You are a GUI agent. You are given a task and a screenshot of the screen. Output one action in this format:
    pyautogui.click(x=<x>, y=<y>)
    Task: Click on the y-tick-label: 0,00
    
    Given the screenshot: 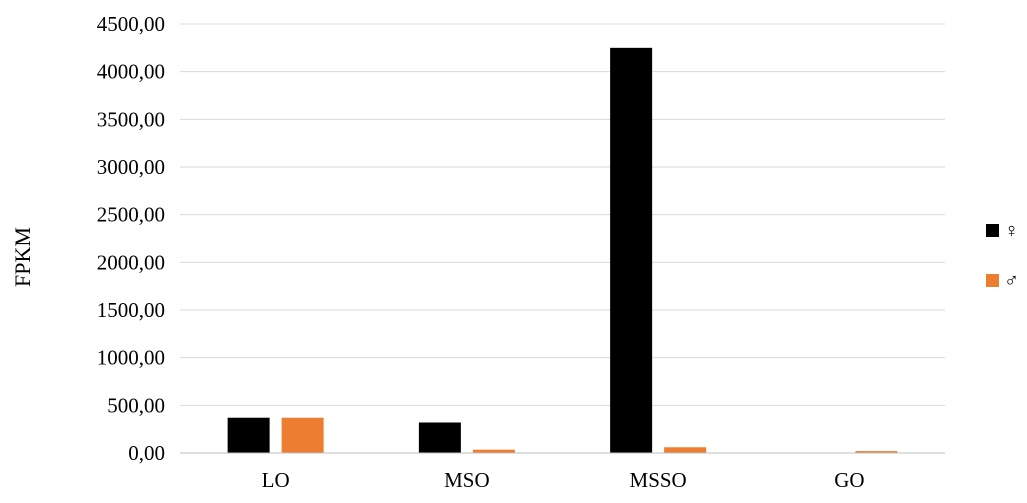 What is the action you would take?
    pyautogui.click(x=146, y=453)
    